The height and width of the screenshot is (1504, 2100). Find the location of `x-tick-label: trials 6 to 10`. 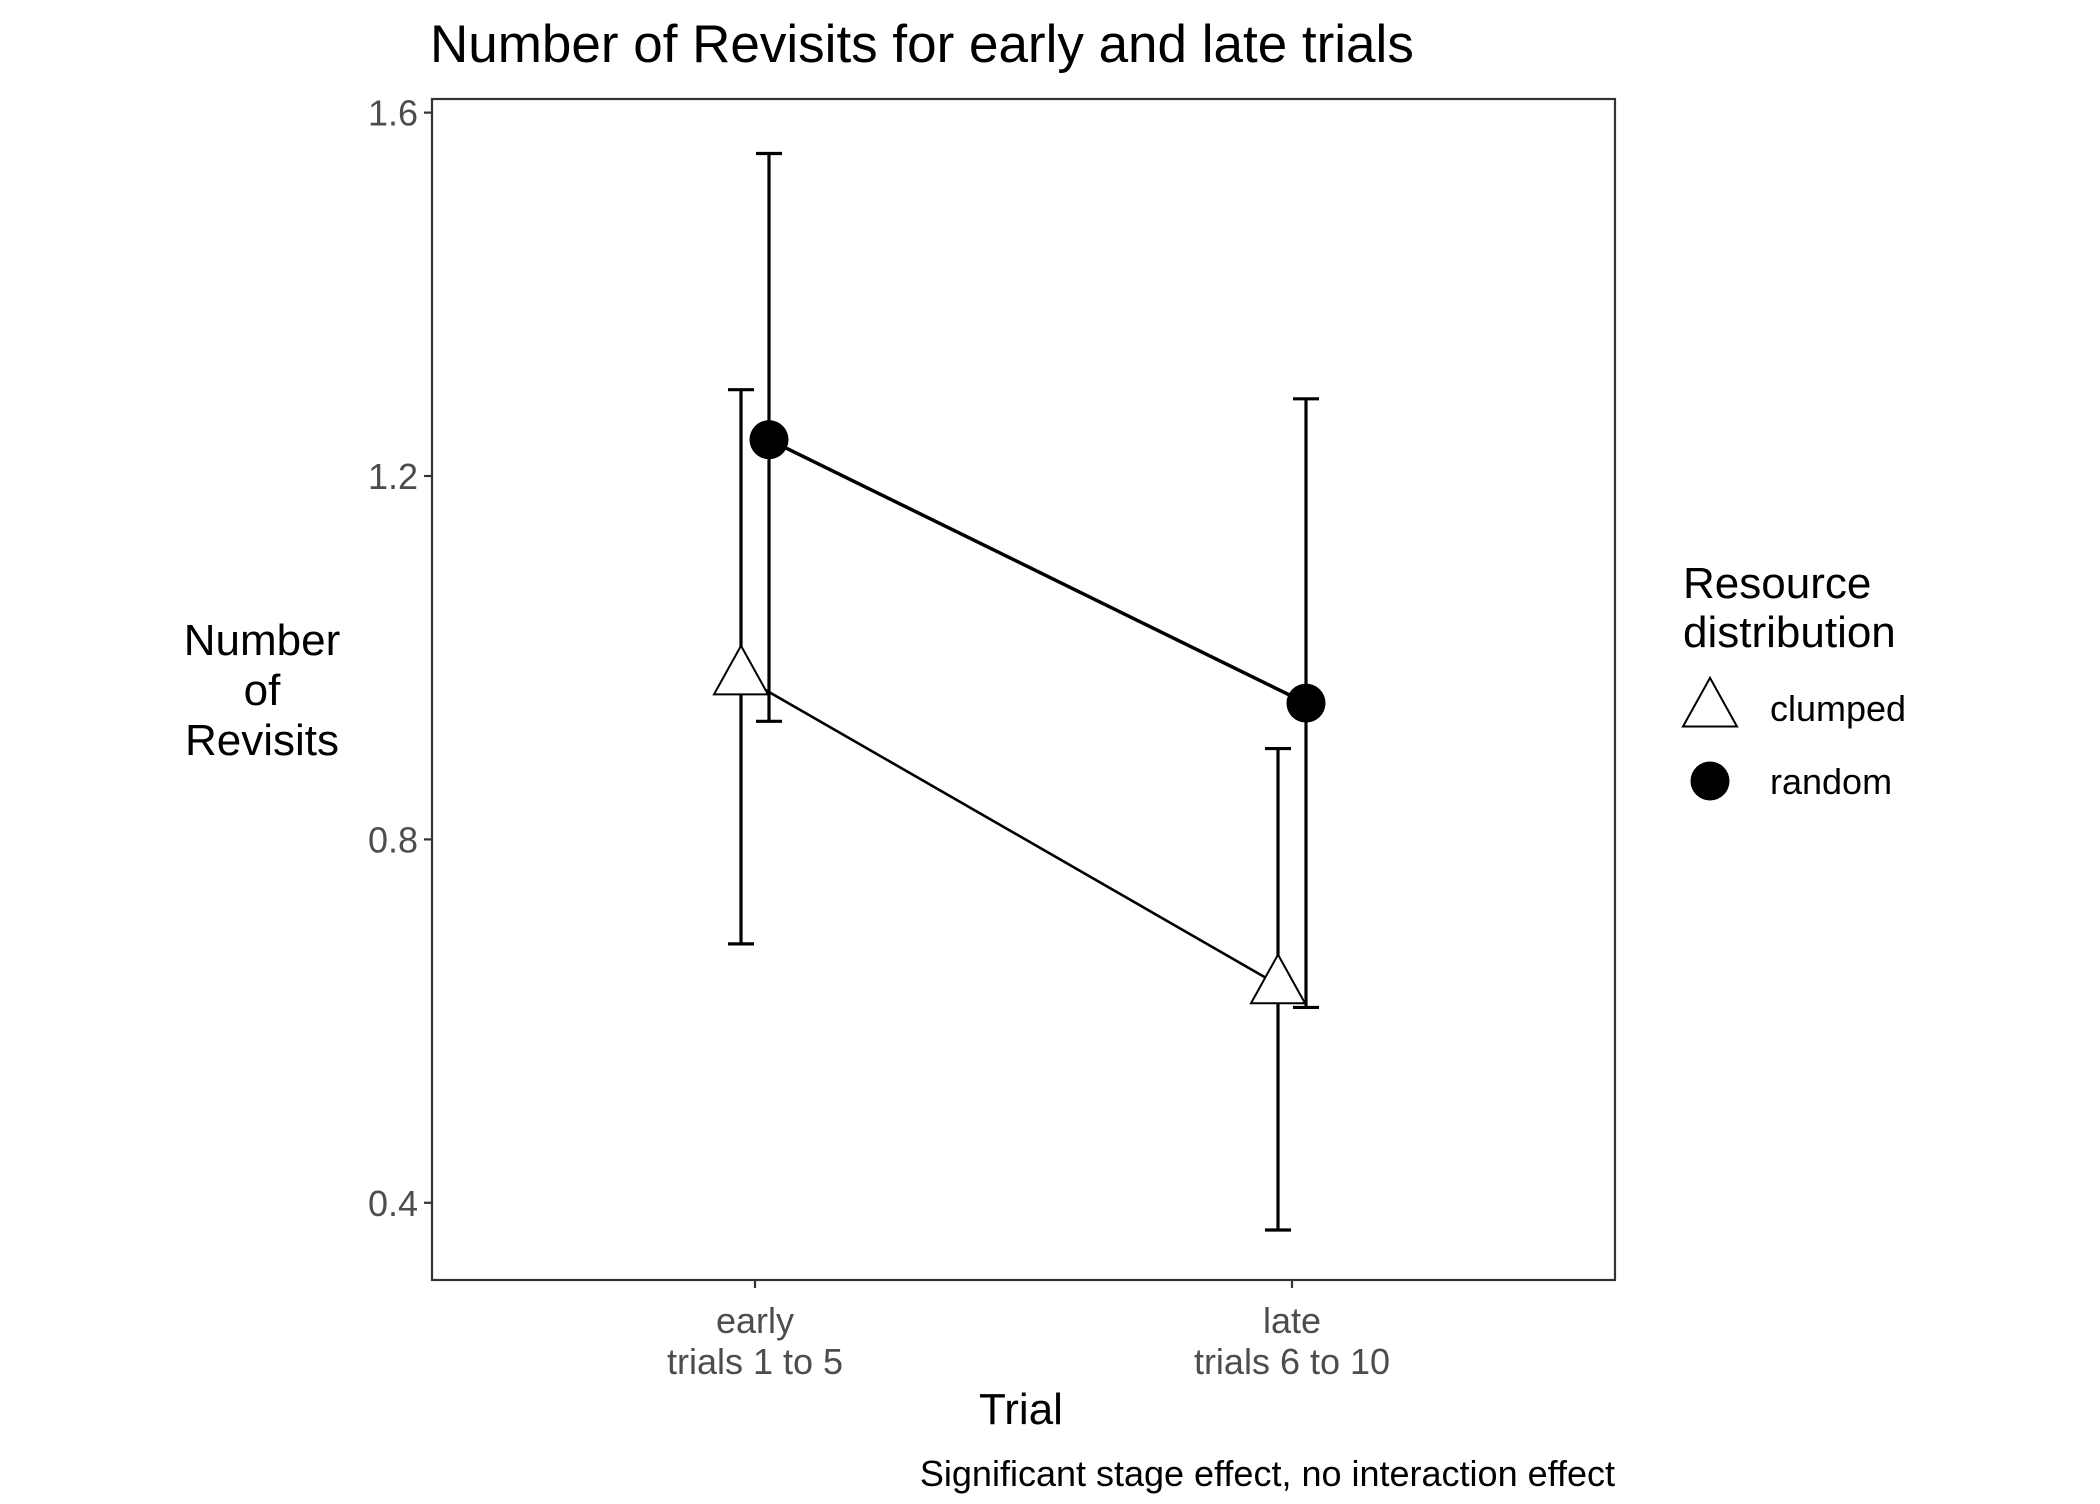

x-tick-label: trials 6 to 10 is located at coordinates (1292, 1361).